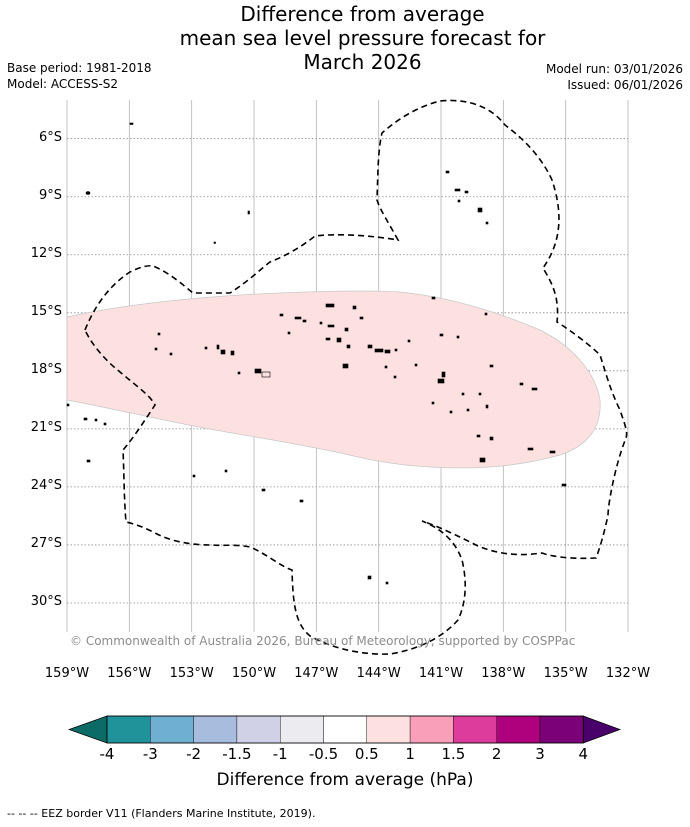 This screenshot has width=690, height=827. Describe the element at coordinates (107, 754) in the screenshot. I see `colorbar-tick-label: -4` at that location.